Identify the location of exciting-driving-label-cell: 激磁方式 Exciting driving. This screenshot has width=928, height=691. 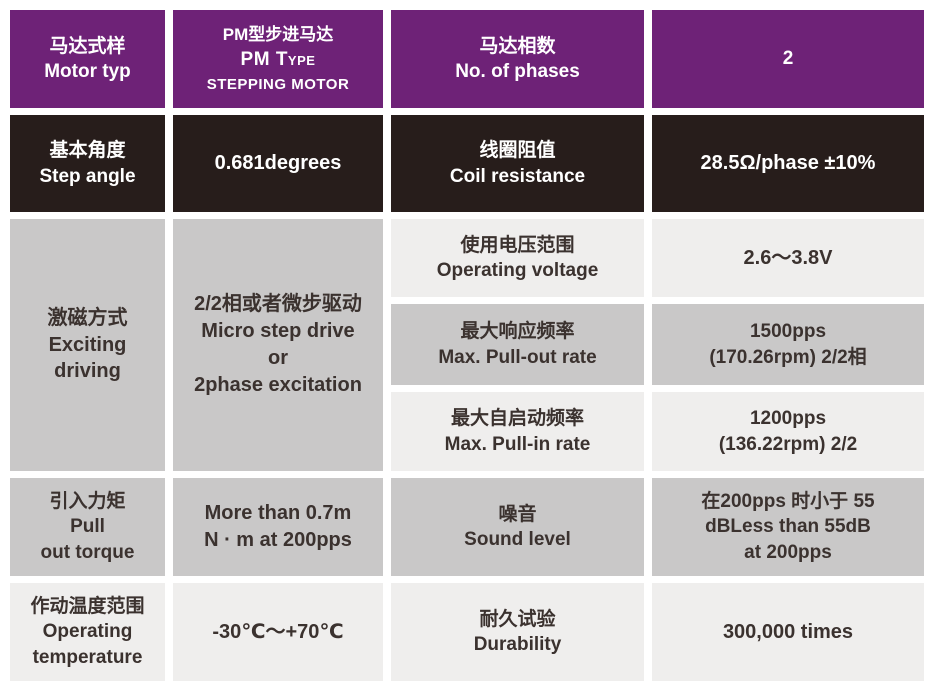
(87, 345).